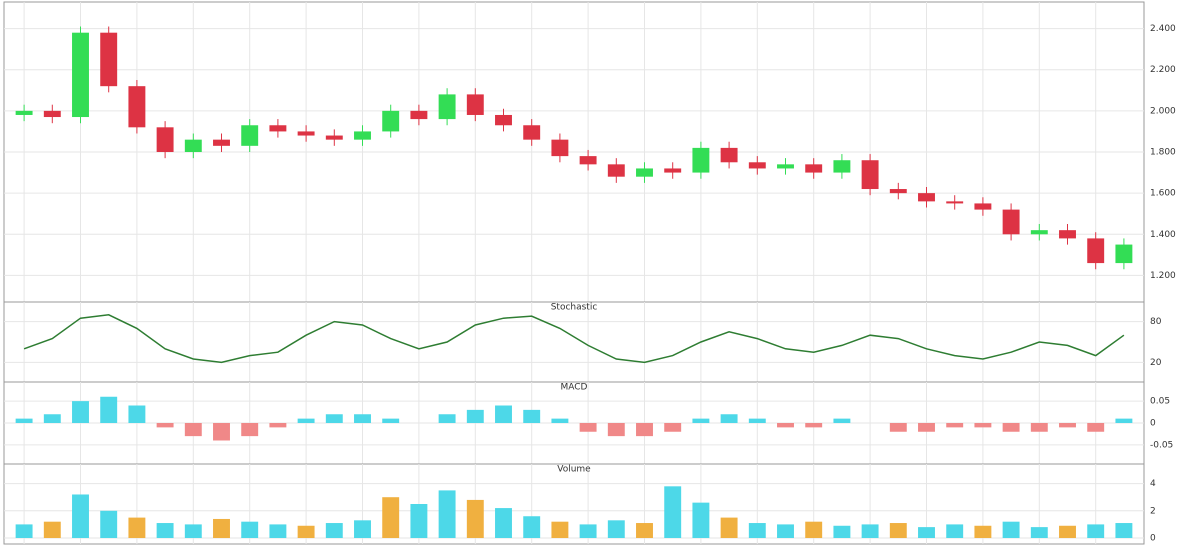 The height and width of the screenshot is (557, 1200). I want to click on panel-title: MACD, so click(574, 388).